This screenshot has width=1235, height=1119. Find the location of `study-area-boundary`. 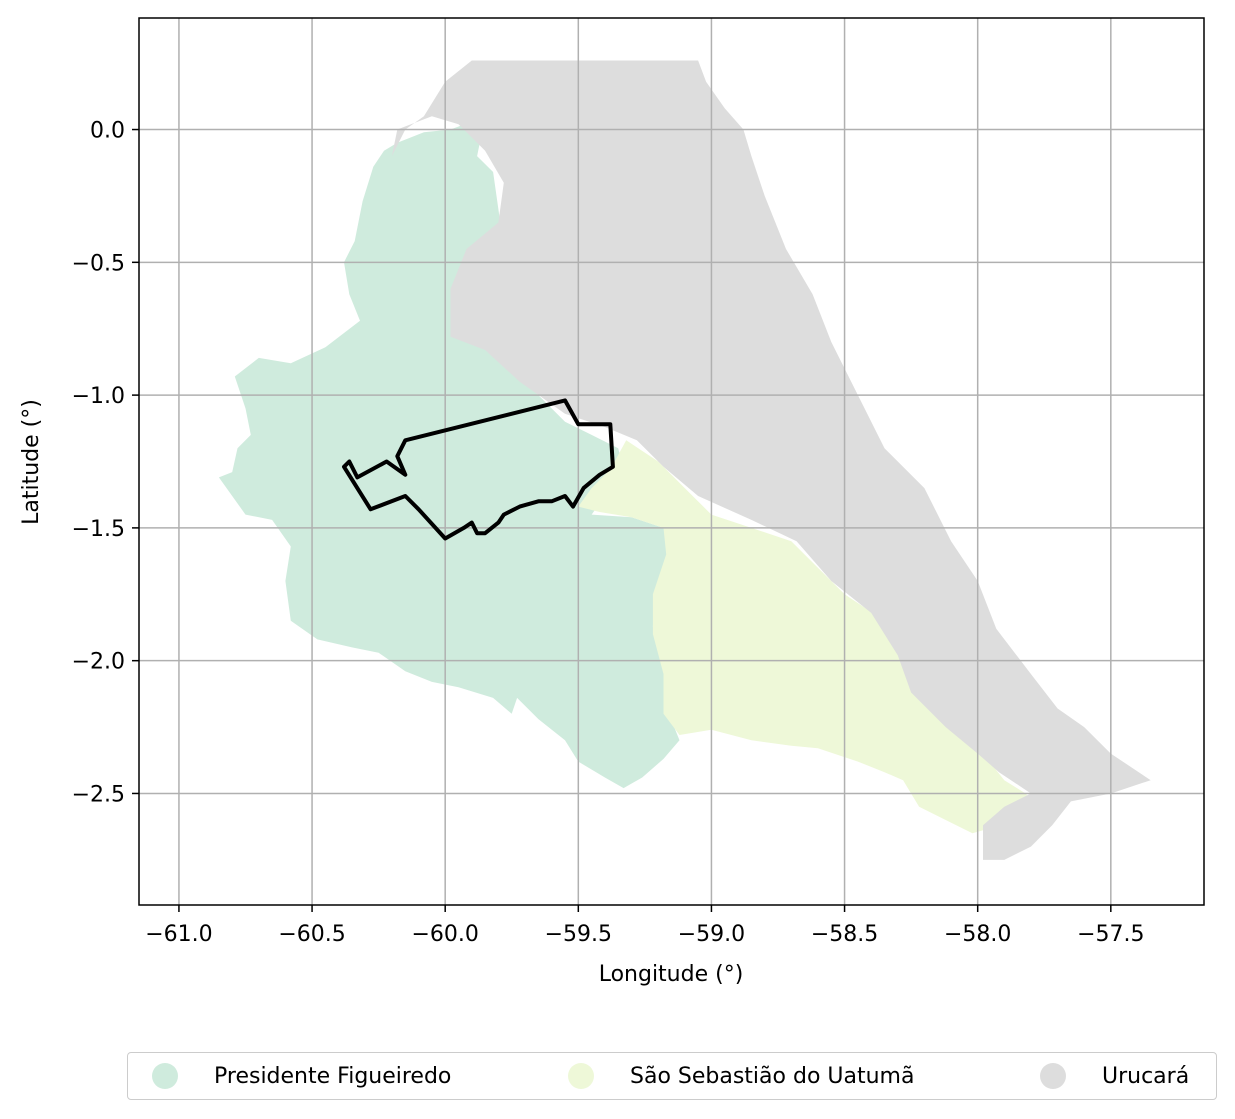

study-area-boundary is located at coordinates (478, 469).